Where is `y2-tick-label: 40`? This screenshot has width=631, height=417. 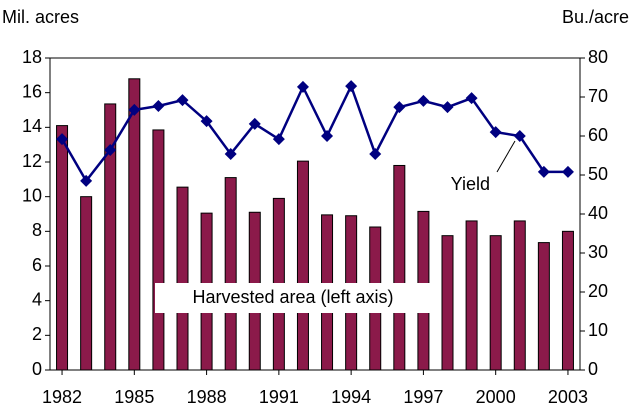
y2-tick-label: 40 is located at coordinates (598, 213).